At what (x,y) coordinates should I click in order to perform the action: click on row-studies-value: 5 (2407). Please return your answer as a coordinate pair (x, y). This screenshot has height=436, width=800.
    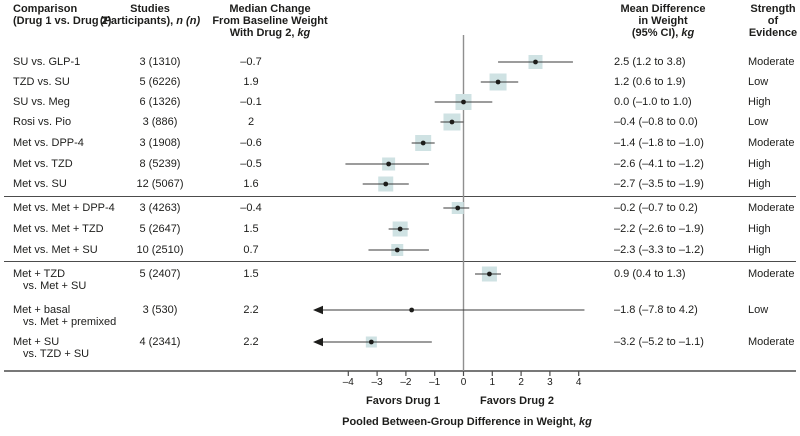
    Looking at the image, I should click on (160, 273).